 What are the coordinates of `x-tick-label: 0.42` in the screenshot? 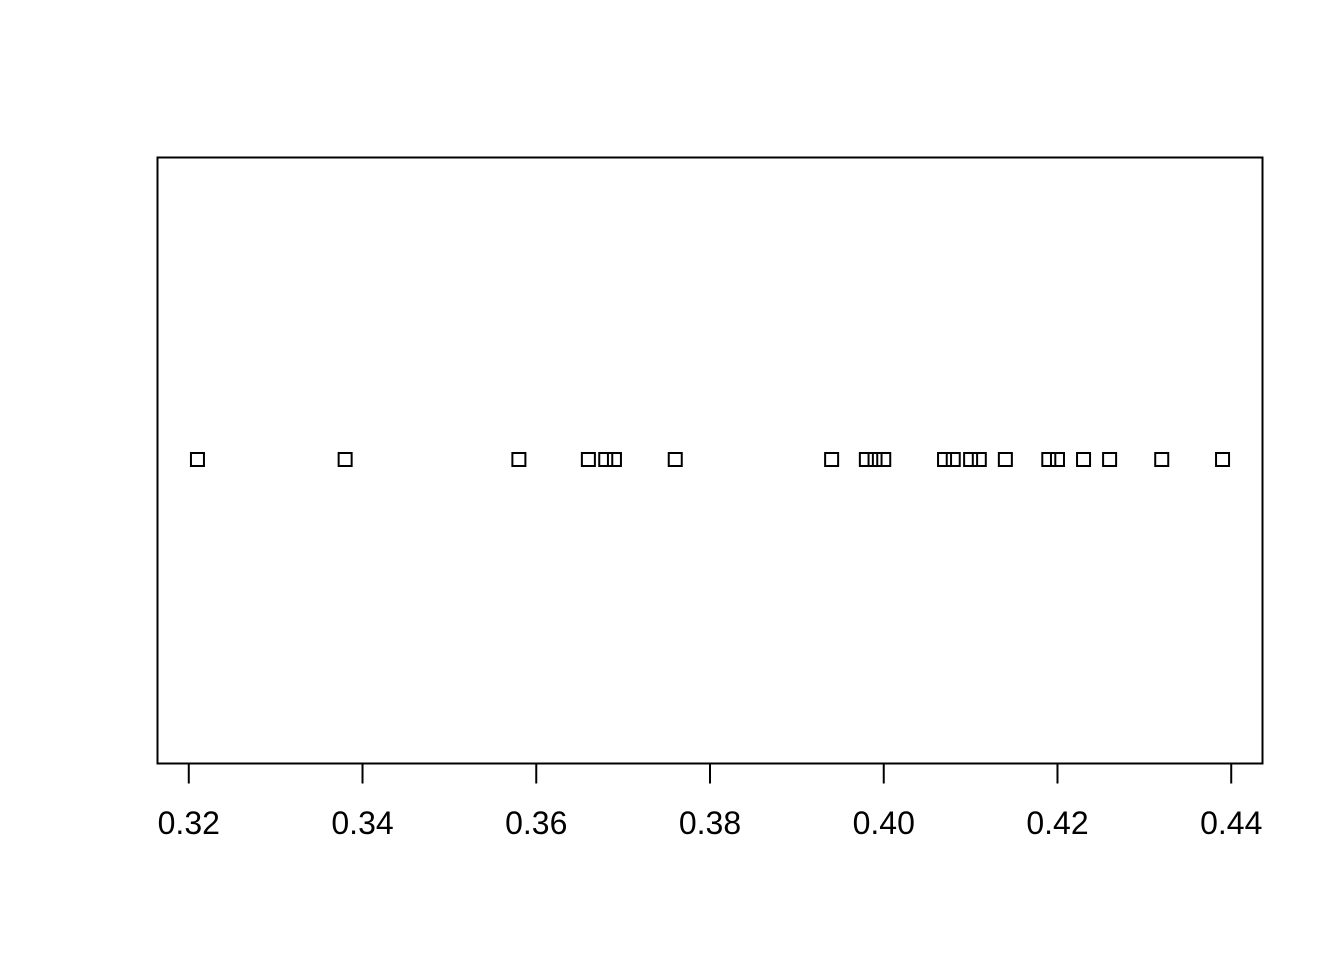 It's located at (1057, 823).